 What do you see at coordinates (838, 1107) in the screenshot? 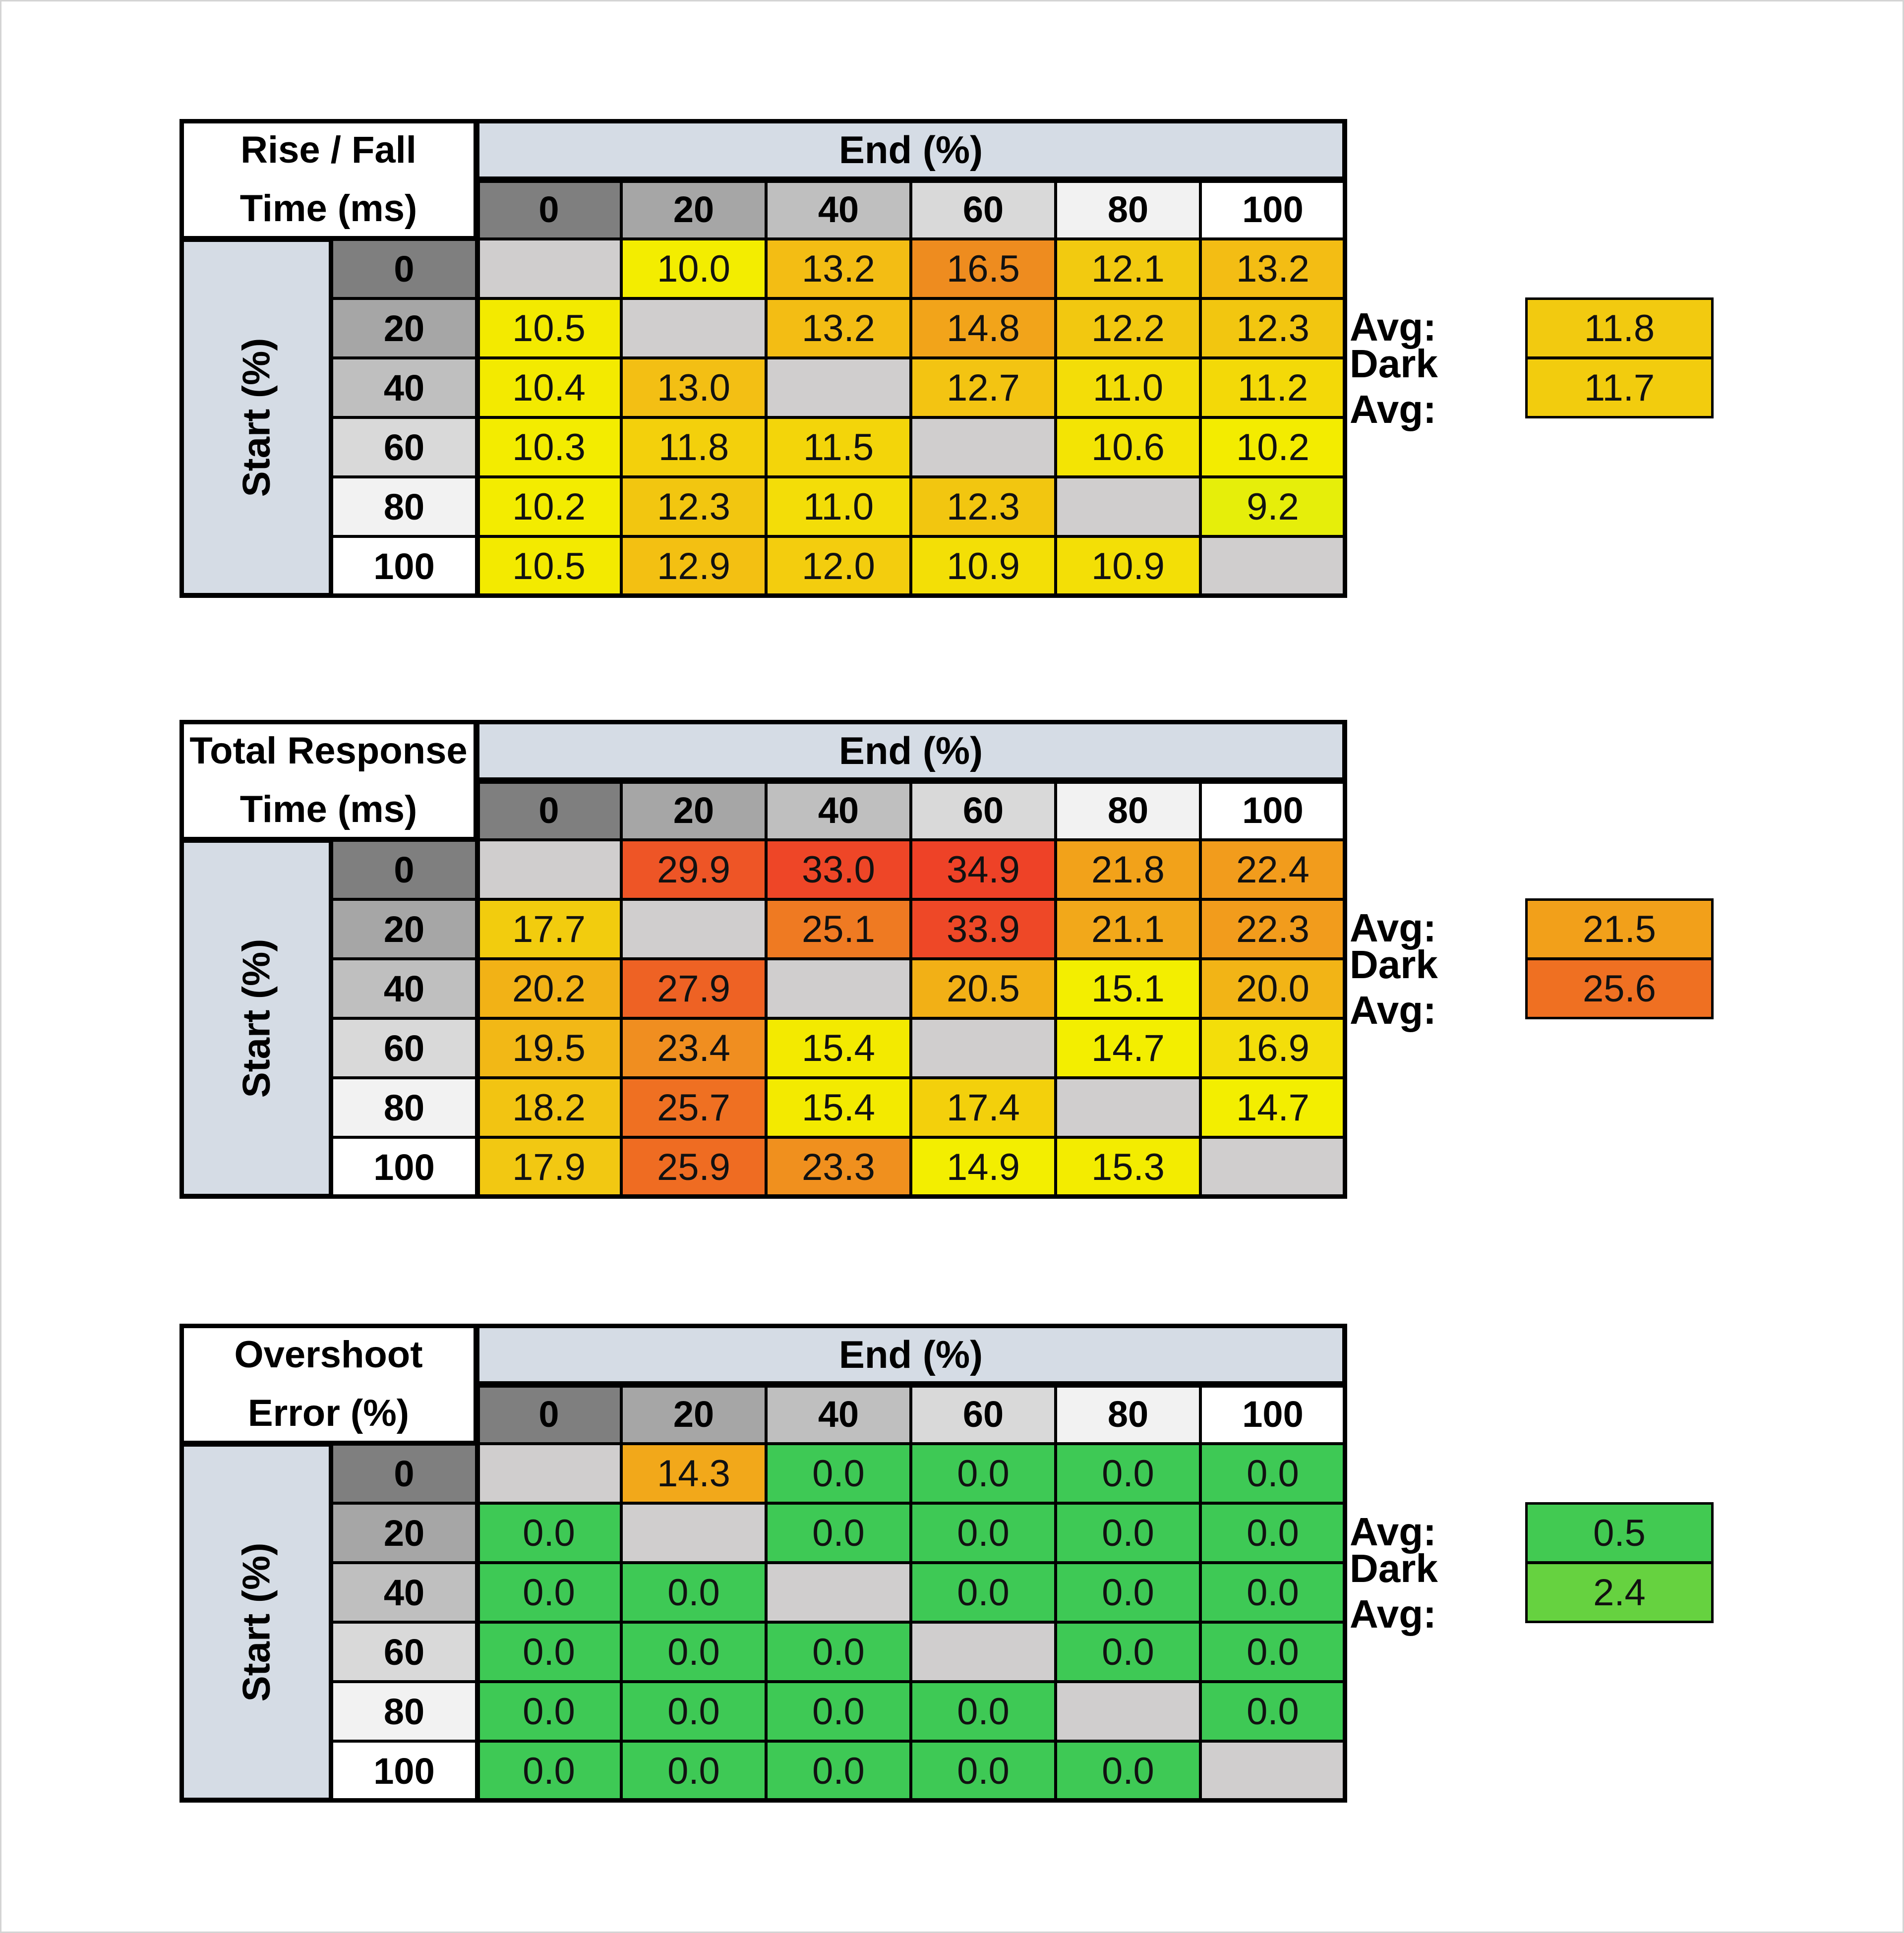
I see `heatmap-cell: 15.4` at bounding box center [838, 1107].